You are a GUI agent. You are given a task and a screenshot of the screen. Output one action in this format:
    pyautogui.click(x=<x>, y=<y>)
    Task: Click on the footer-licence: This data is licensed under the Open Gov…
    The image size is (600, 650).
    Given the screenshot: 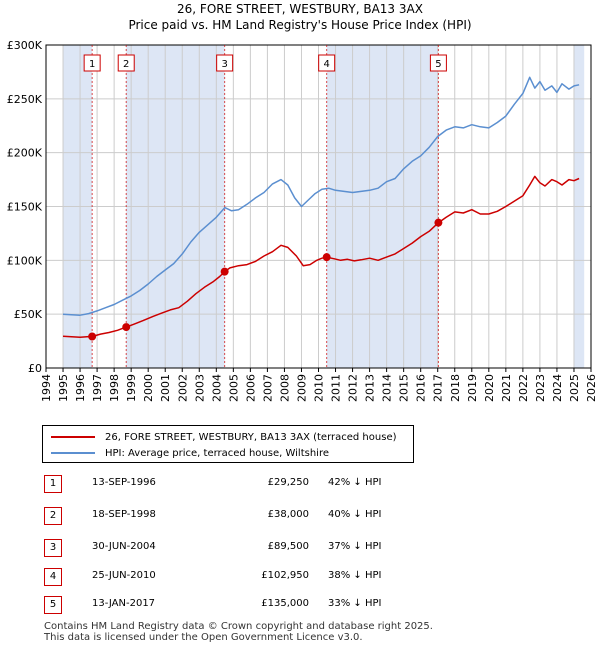 What is the action you would take?
    pyautogui.click(x=203, y=637)
    